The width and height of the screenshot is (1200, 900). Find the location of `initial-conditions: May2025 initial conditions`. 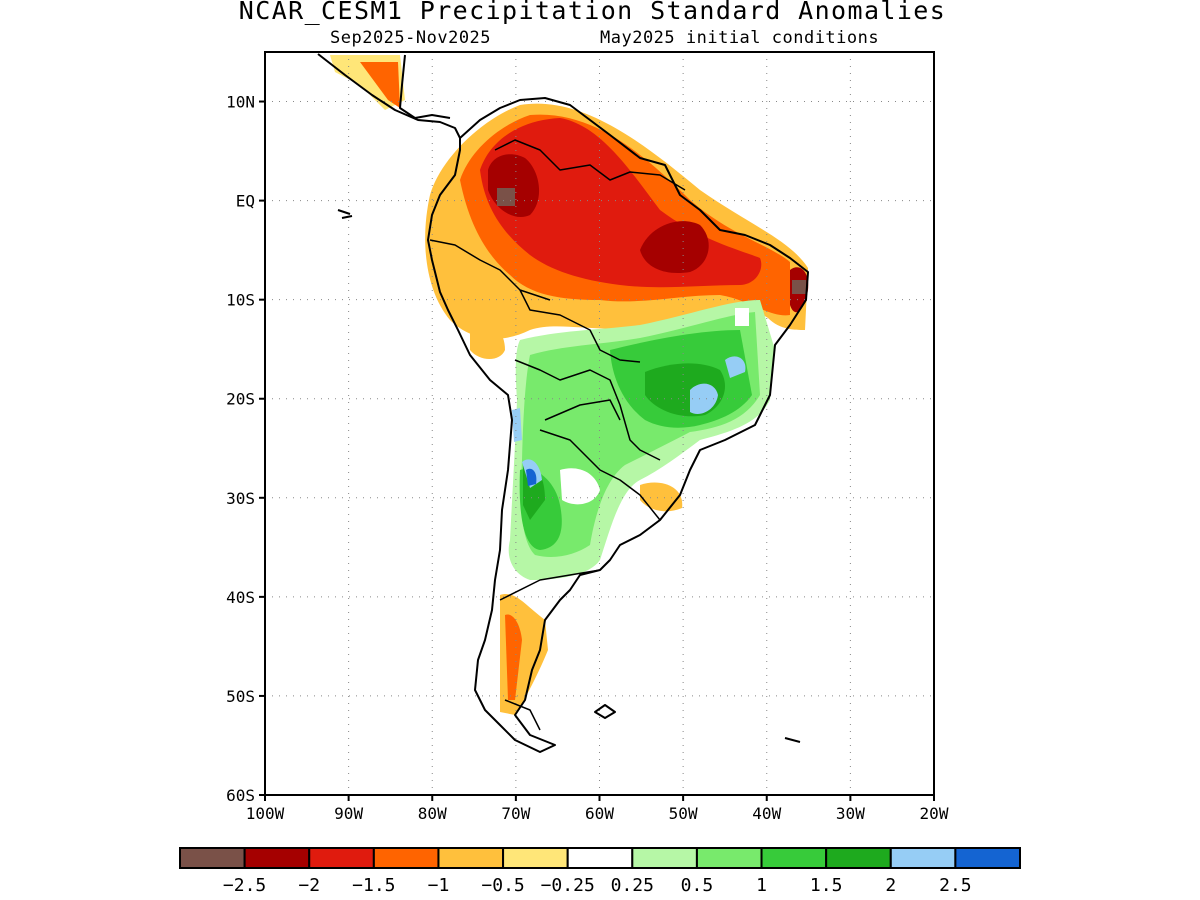

initial-conditions: May2025 initial conditions is located at coordinates (740, 38).